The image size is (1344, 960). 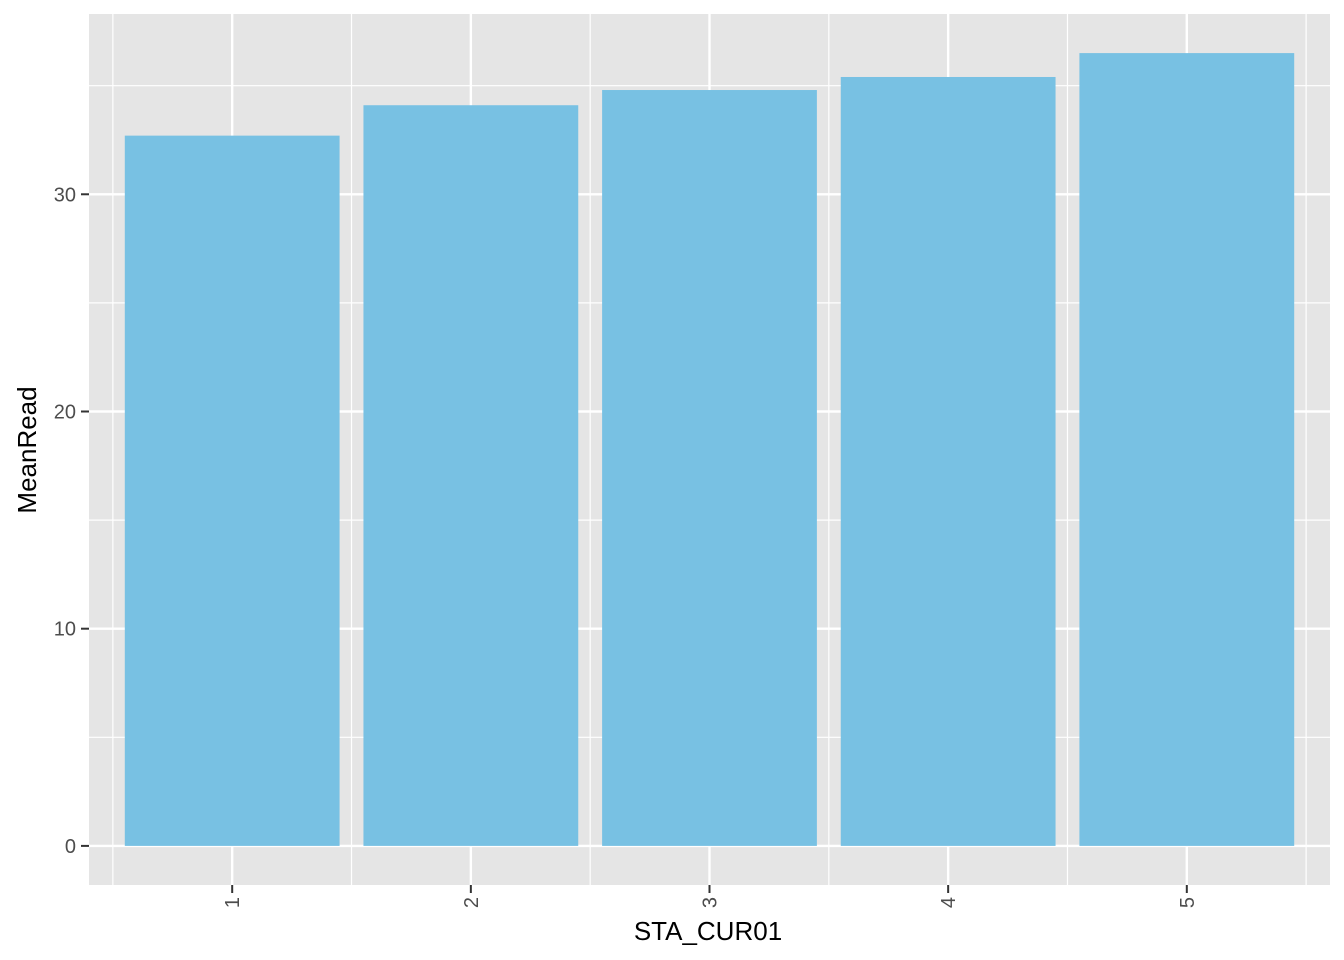 What do you see at coordinates (71, 521) in the screenshot?
I see `y-axis: 0 10 20 30` at bounding box center [71, 521].